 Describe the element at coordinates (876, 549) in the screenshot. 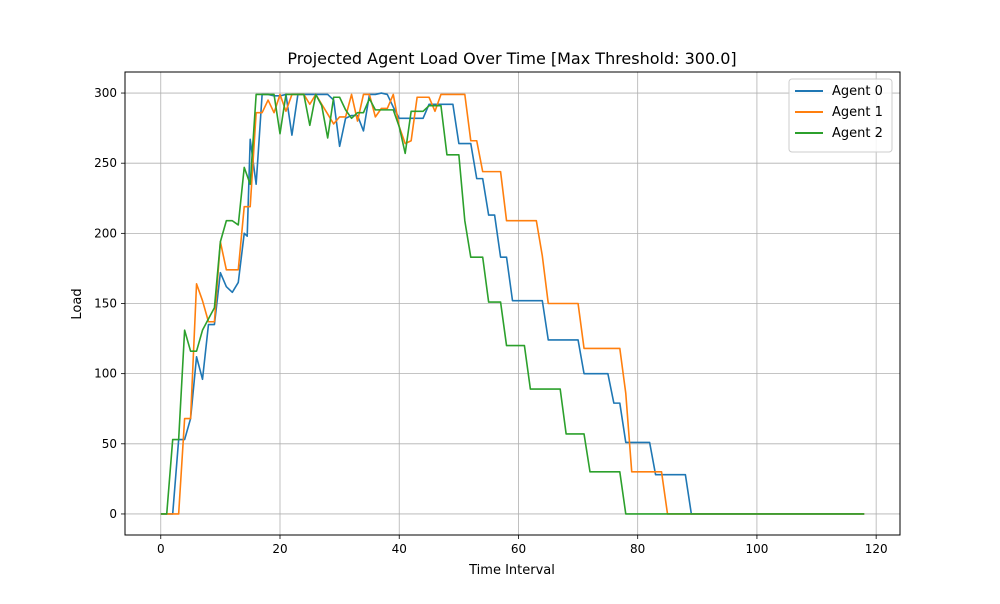

I see `x-tick-label: 120` at that location.